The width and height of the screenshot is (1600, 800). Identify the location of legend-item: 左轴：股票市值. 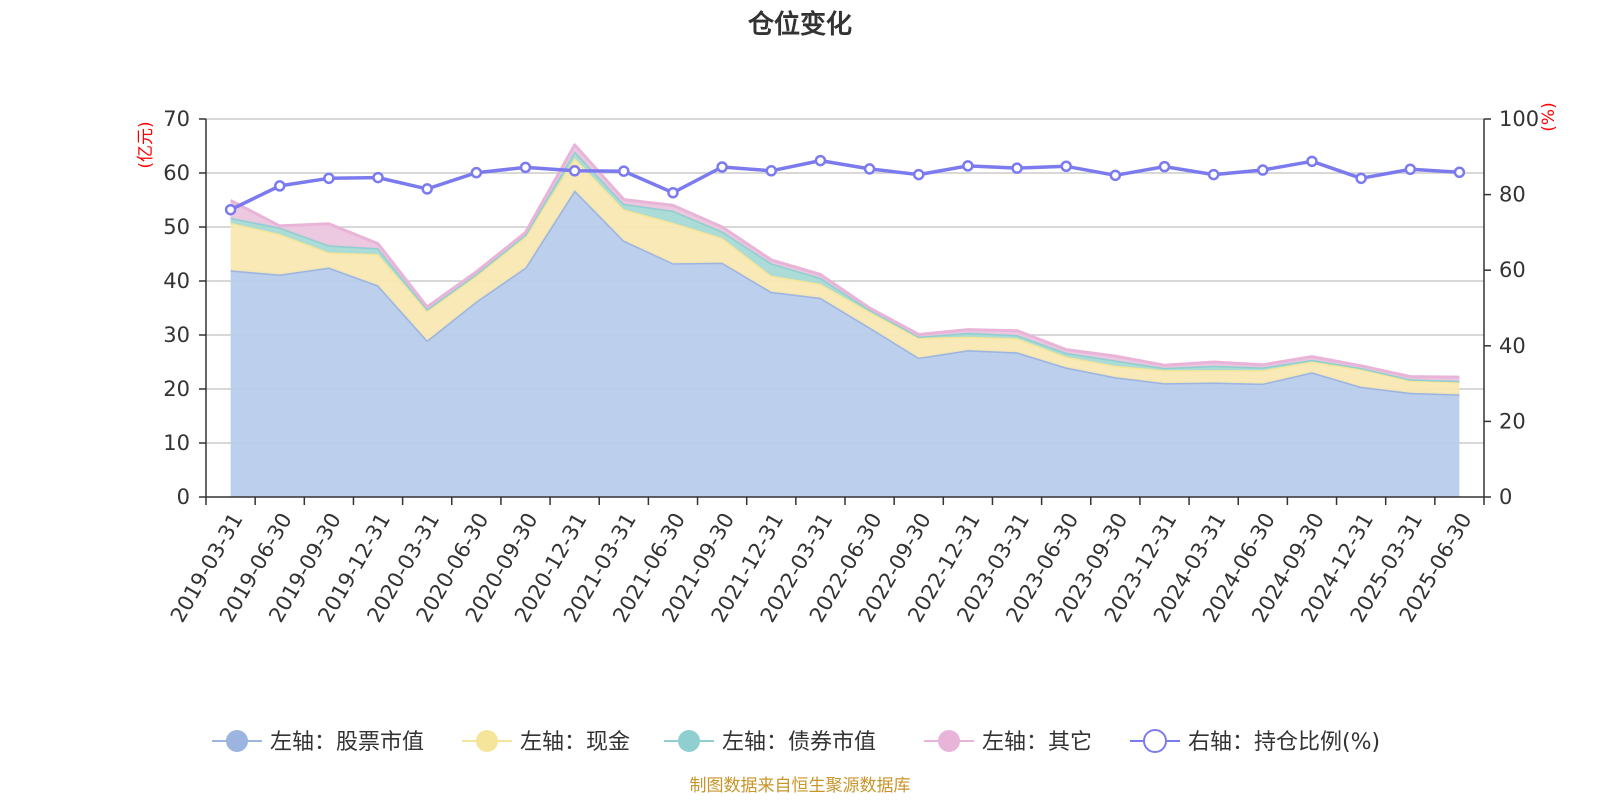
(318, 742).